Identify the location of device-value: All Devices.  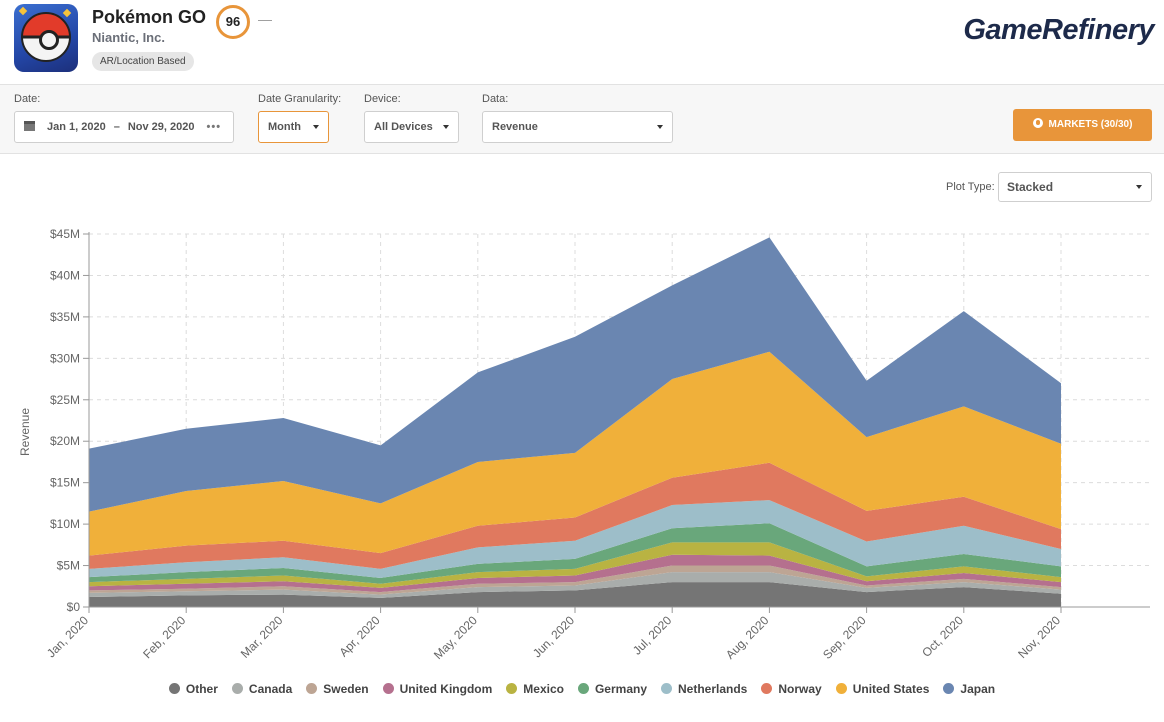
(403, 127).